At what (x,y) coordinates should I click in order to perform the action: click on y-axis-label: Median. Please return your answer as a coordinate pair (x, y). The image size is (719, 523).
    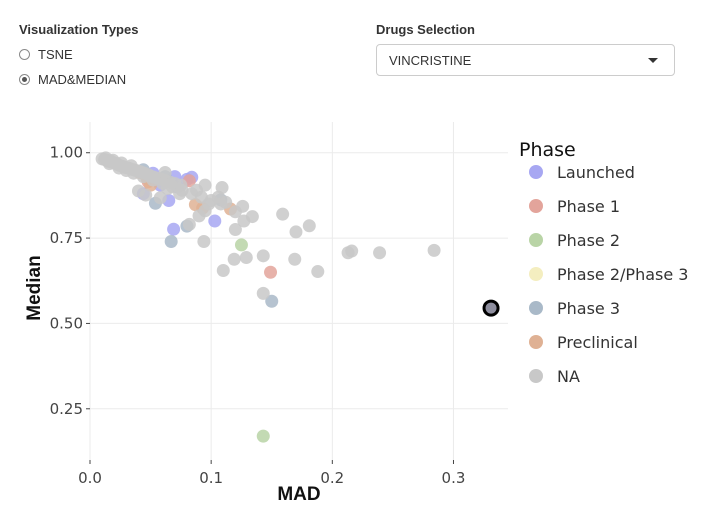
    Looking at the image, I should click on (34, 287).